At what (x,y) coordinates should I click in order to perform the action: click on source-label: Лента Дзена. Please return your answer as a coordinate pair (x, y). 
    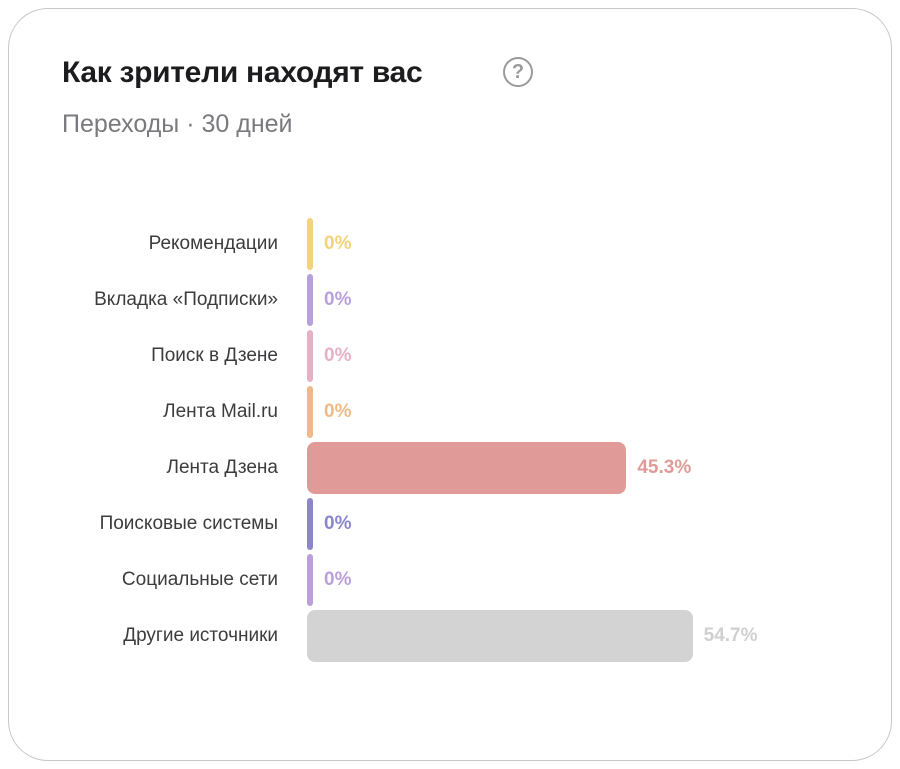
    Looking at the image, I should click on (222, 467).